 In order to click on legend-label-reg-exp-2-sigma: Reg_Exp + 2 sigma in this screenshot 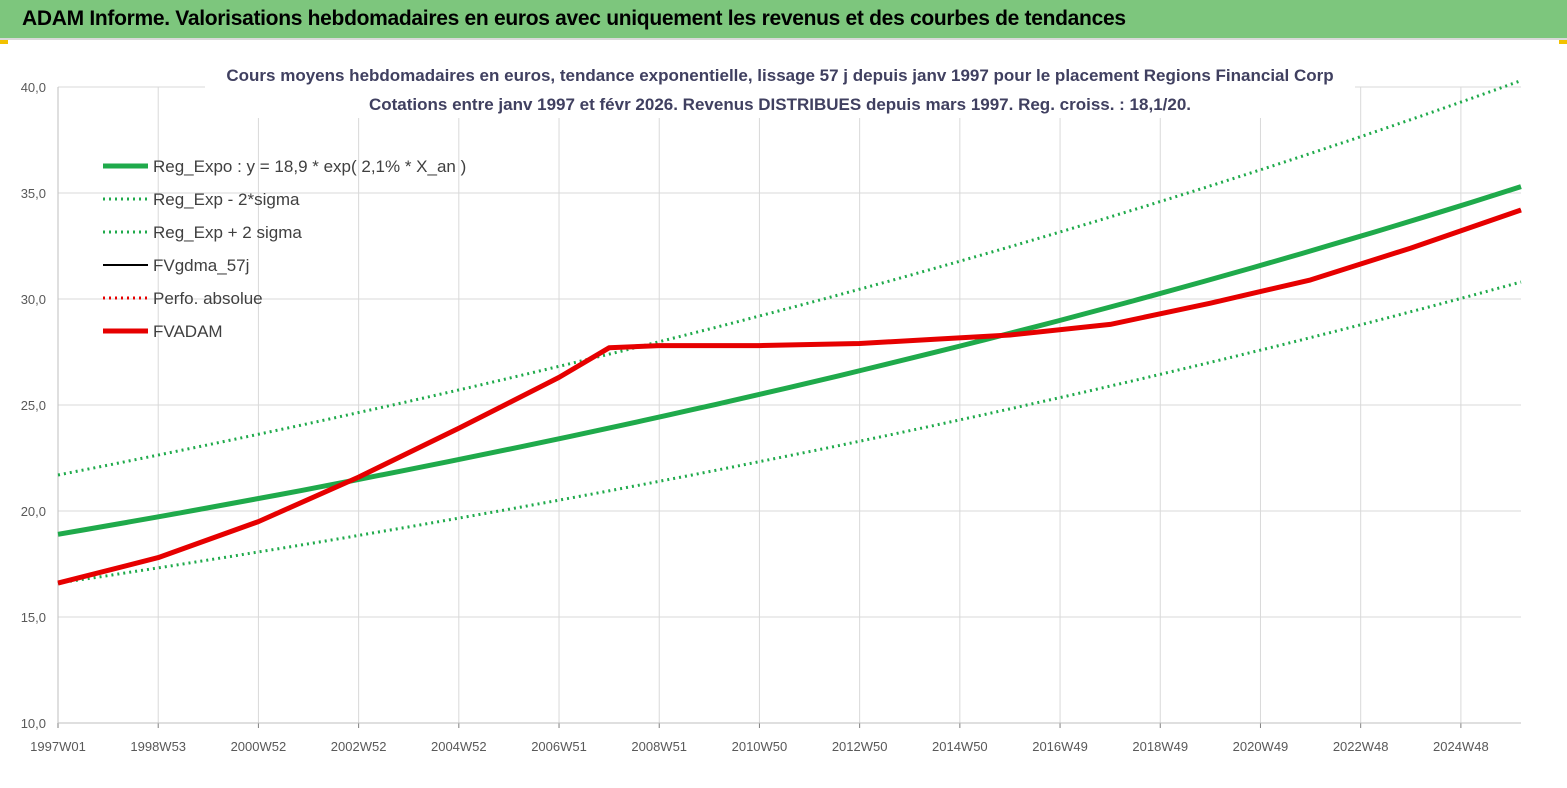, I will do `click(227, 232)`.